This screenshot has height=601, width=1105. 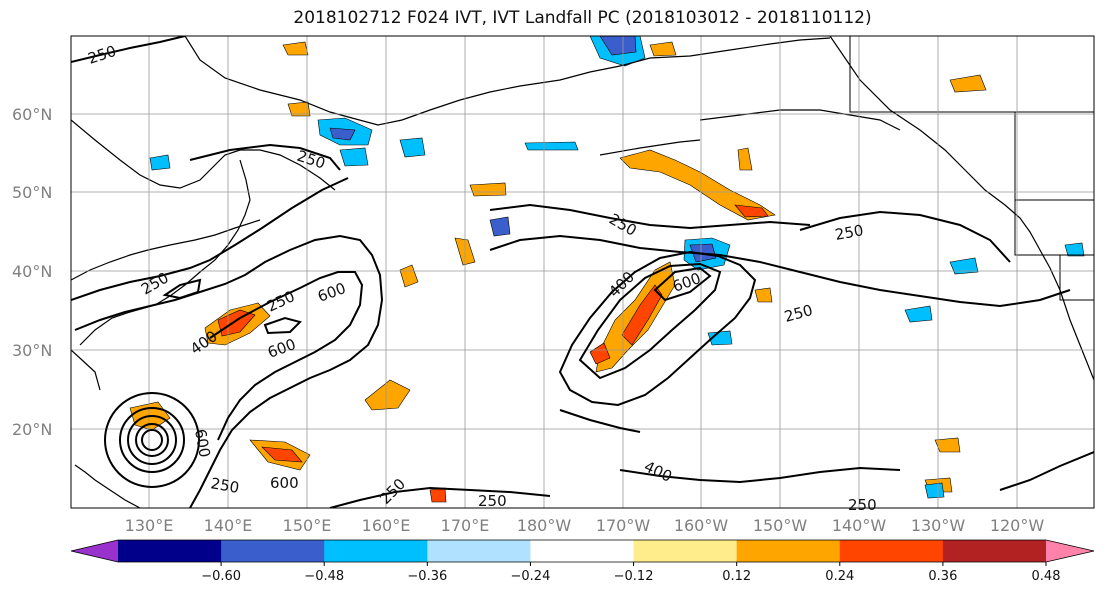 What do you see at coordinates (701, 525) in the screenshot?
I see `lon-label: 160°W` at bounding box center [701, 525].